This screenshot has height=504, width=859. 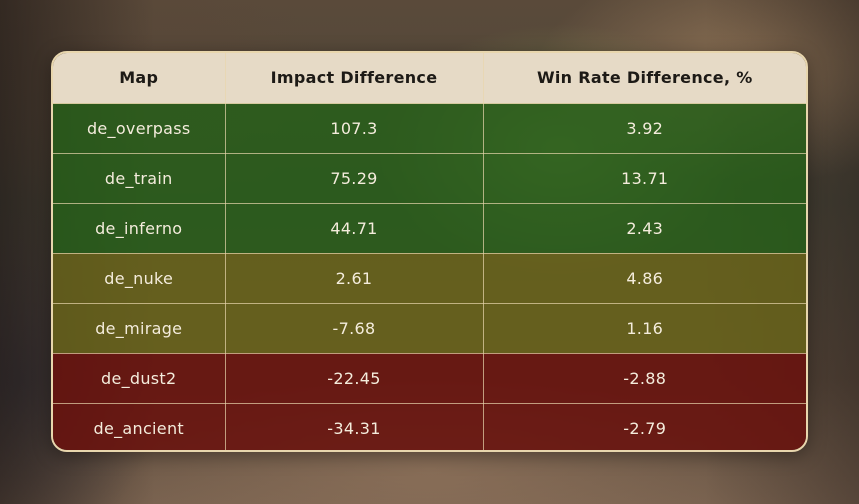 I want to click on map-cell: de_overpass, so click(x=139, y=128).